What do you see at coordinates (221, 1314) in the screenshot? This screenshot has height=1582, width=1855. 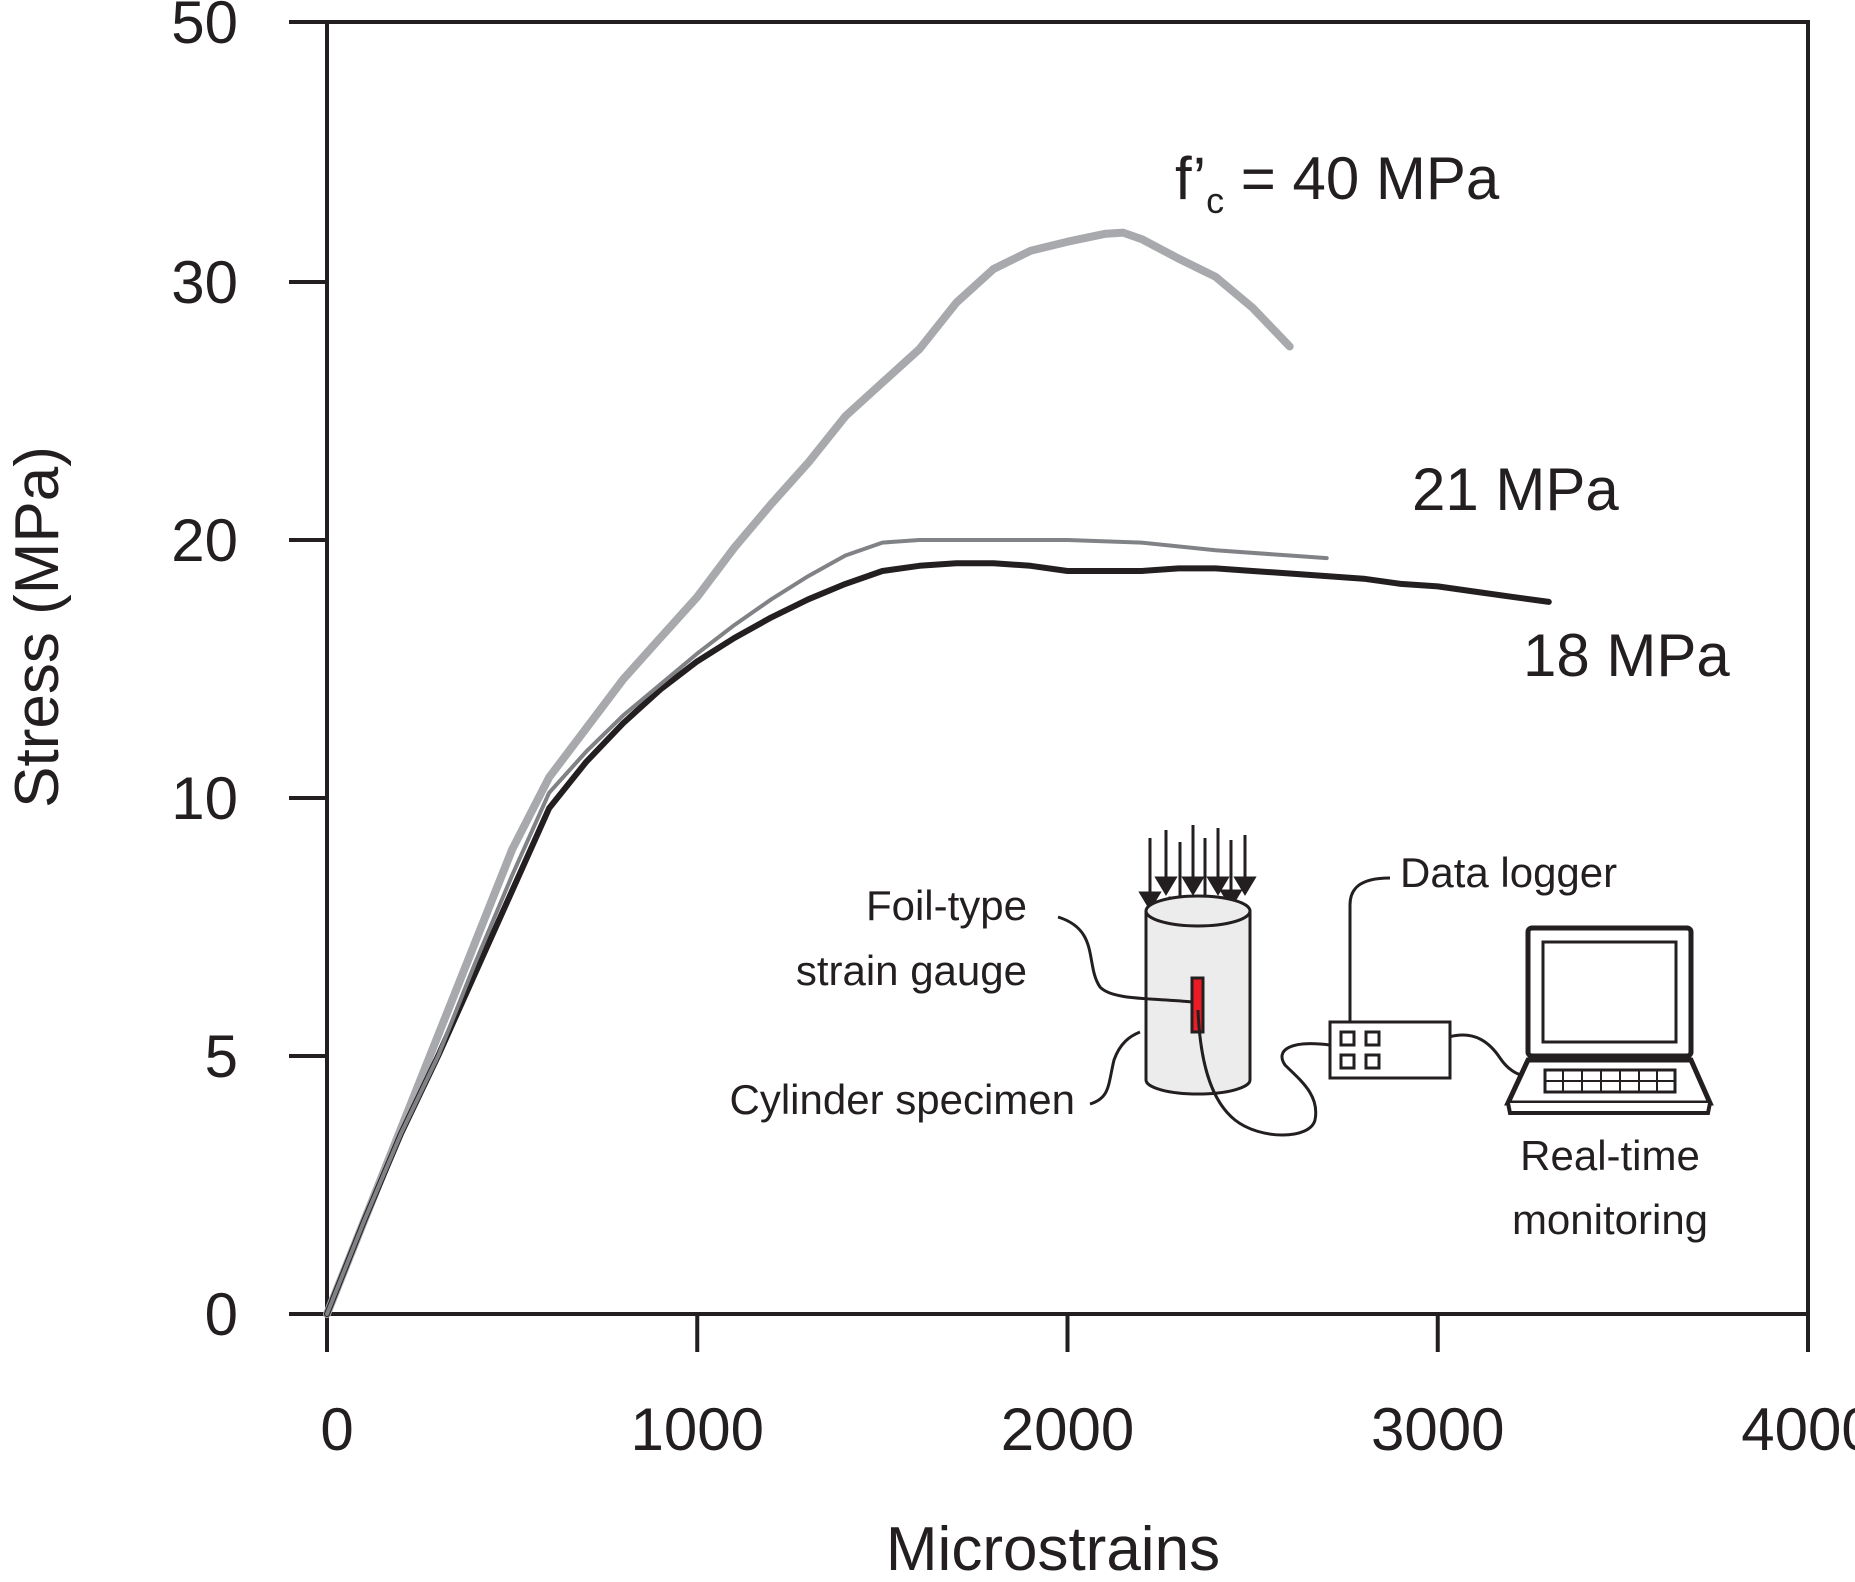 I see `y-tick-label: 0` at bounding box center [221, 1314].